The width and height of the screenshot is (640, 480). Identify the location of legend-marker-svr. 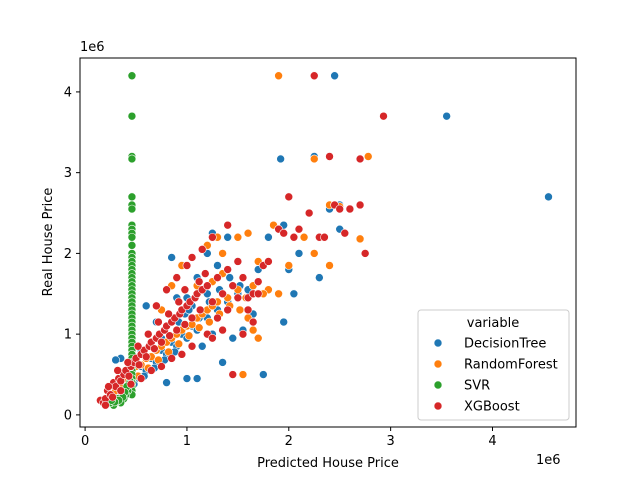
(438, 385).